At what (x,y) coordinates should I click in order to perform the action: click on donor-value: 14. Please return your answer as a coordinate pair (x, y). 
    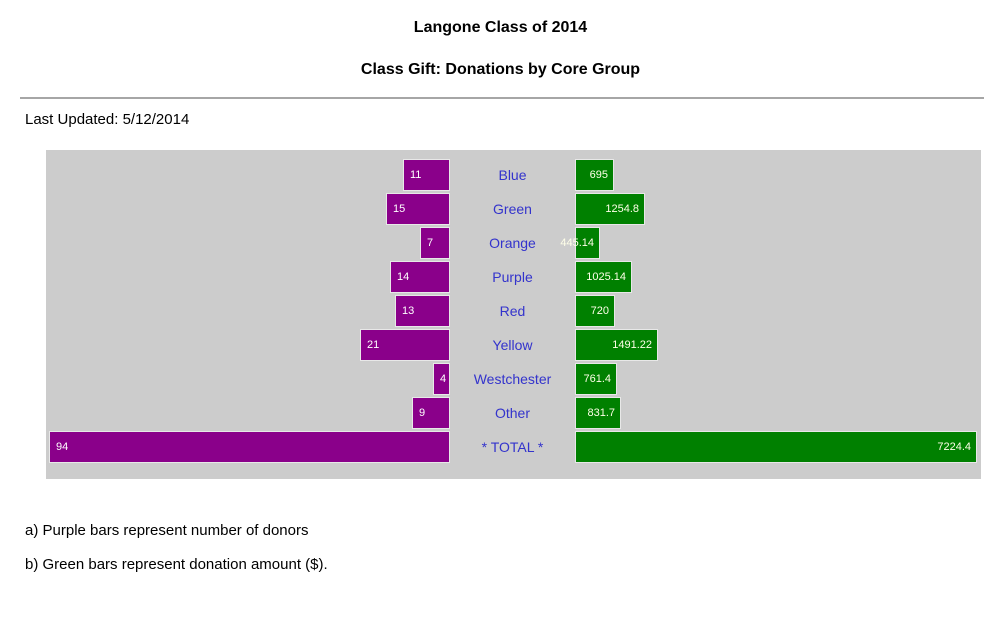
    Looking at the image, I should click on (403, 277).